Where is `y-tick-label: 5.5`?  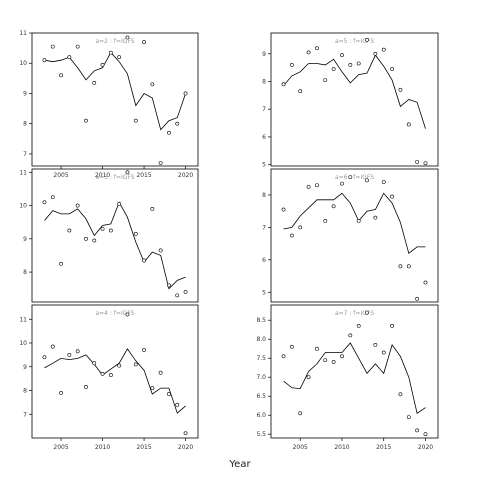
y-tick-label: 5.5 is located at coordinates (261, 434).